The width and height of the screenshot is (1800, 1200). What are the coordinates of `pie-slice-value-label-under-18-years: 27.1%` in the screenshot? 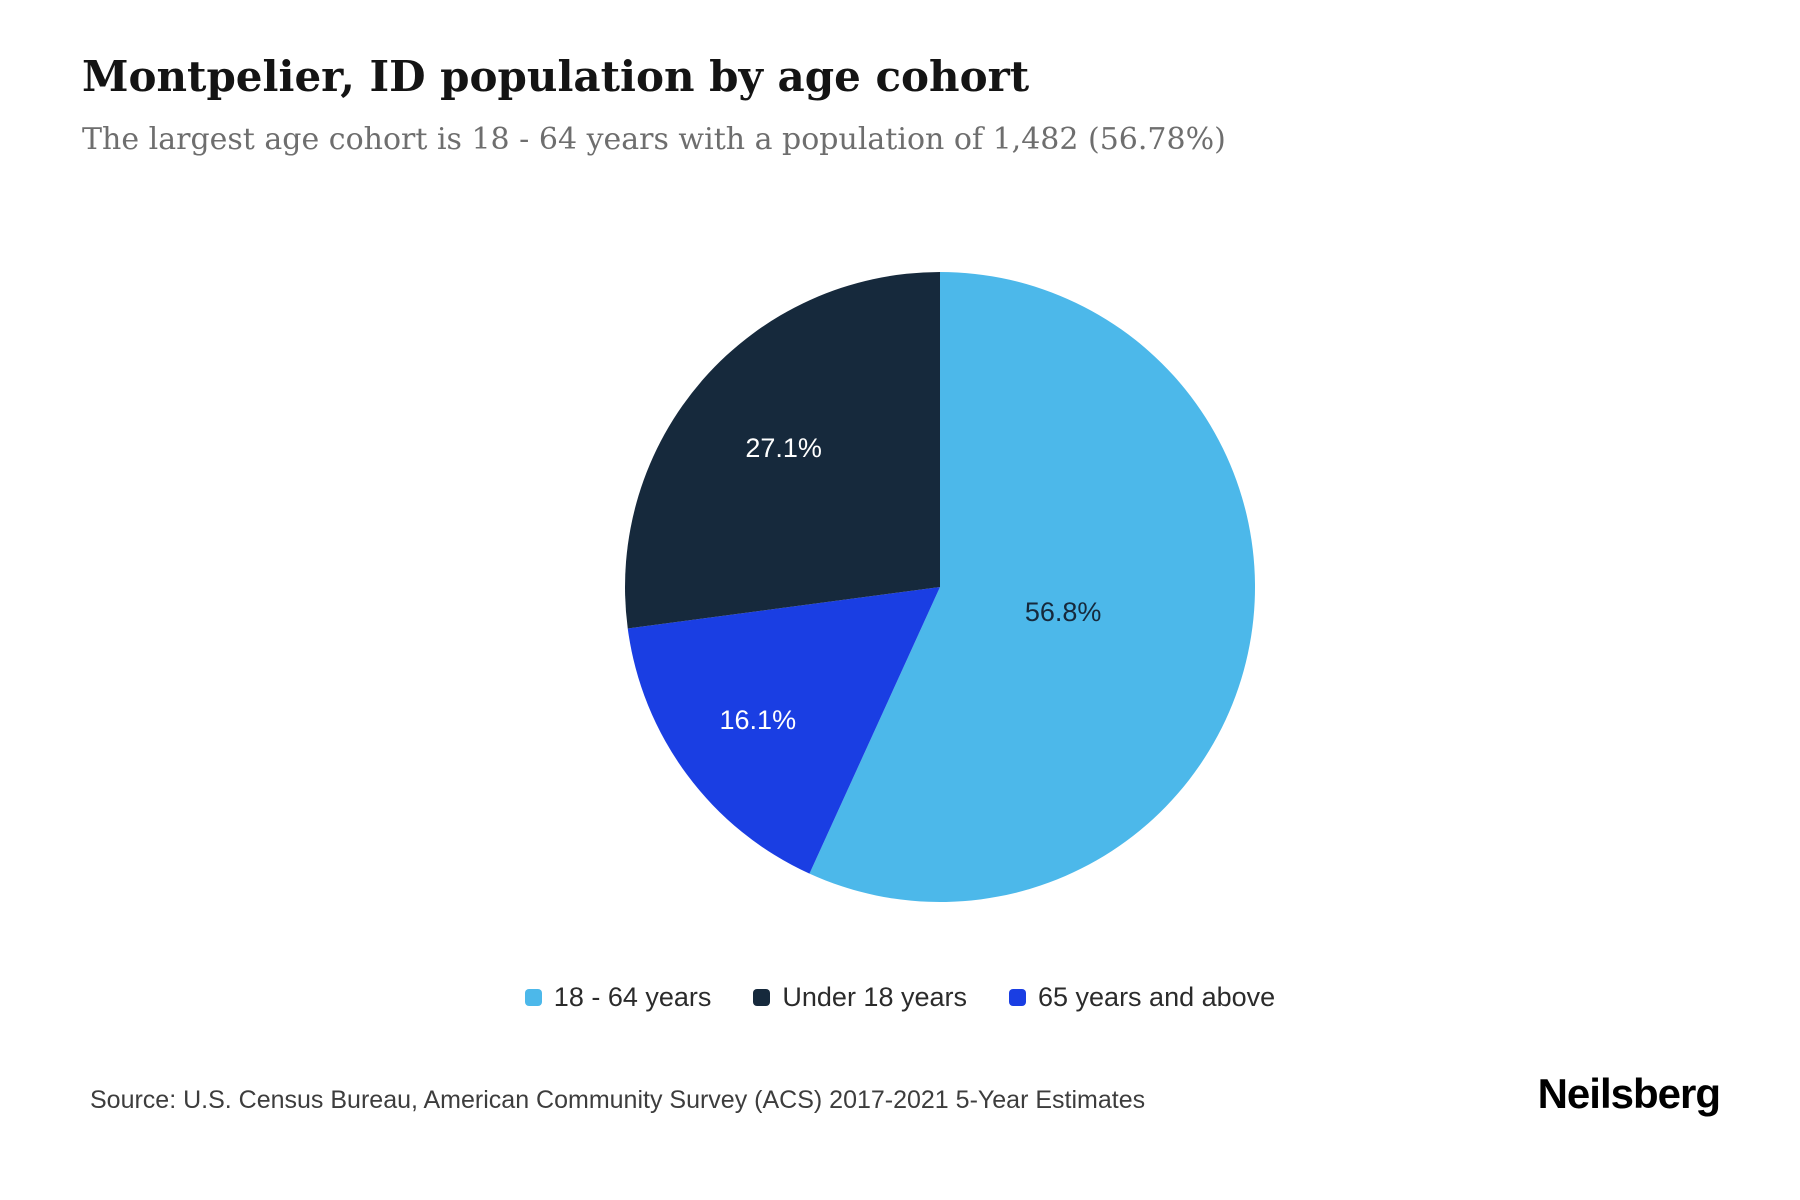 It's located at (783, 448).